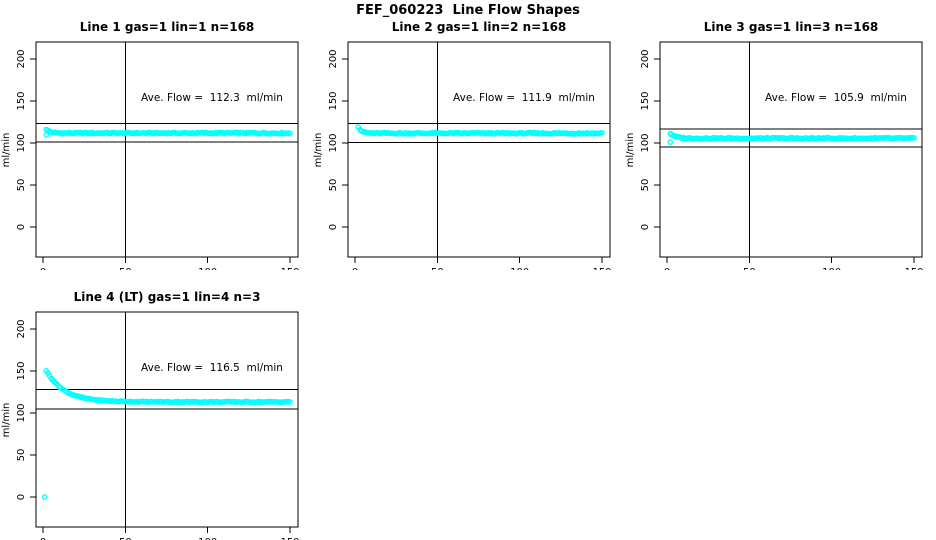 This screenshot has width=936, height=540. Describe the element at coordinates (167, 27) in the screenshot. I see `panel-title: Line 1 gas=1 lin=1 n=168` at that location.